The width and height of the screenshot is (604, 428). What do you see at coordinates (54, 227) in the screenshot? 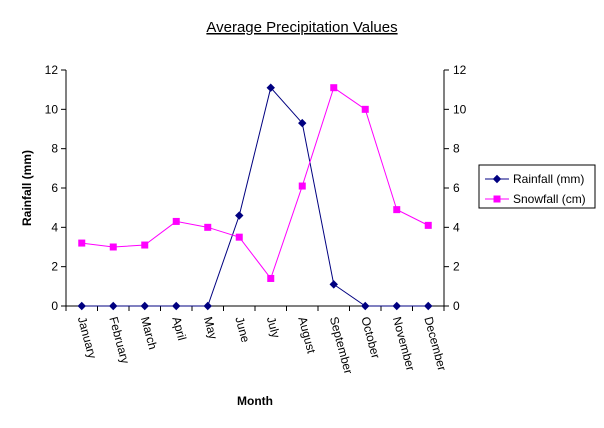
I see `left-y-tick-label: 4` at bounding box center [54, 227].